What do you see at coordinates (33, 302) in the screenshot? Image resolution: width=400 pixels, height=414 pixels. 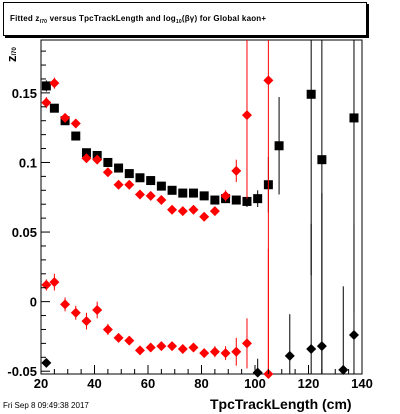 I see `y-tick-label: 0` at bounding box center [33, 302].